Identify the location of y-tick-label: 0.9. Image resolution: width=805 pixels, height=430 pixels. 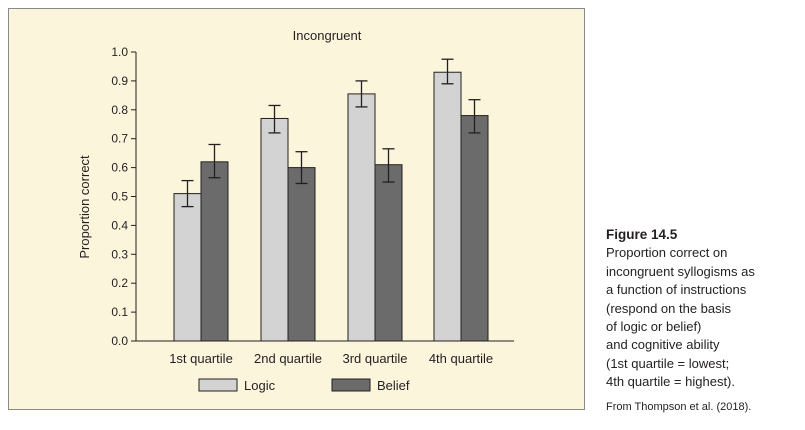
(119, 81).